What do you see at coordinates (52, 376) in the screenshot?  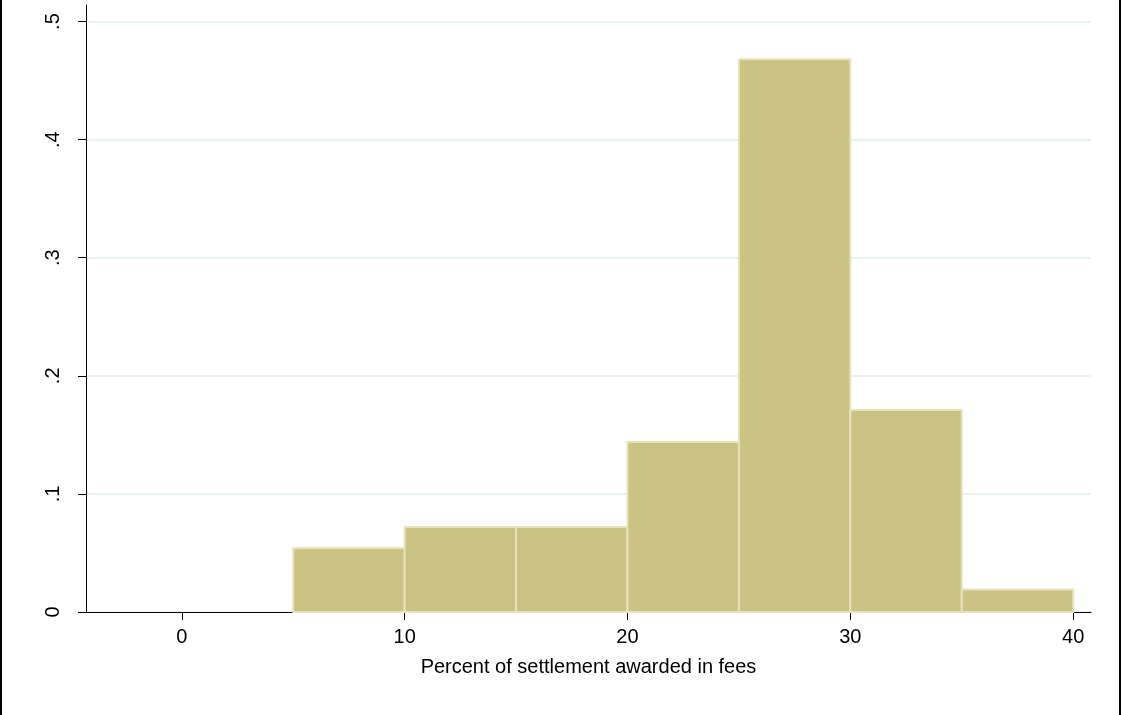 I see `y-tick-label: .2` at bounding box center [52, 376].